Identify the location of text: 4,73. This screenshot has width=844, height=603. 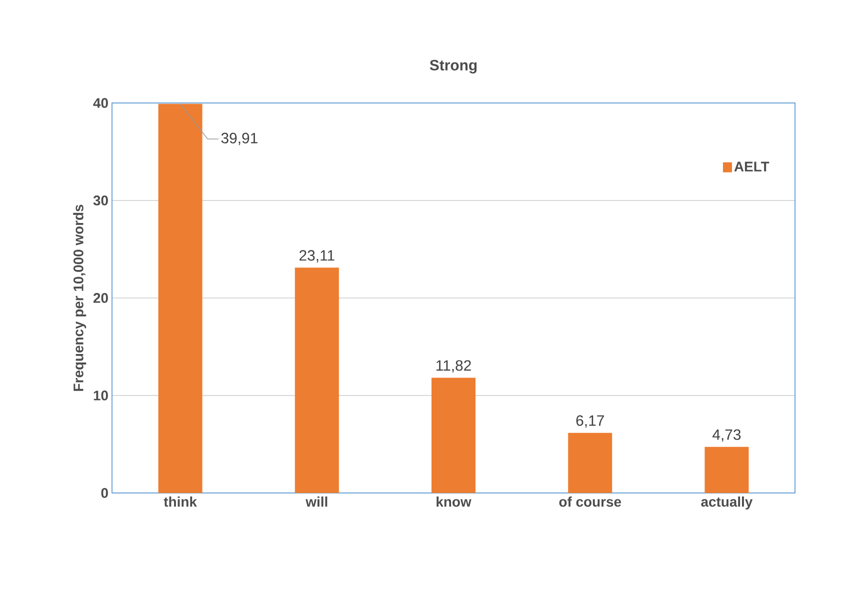
(726, 435).